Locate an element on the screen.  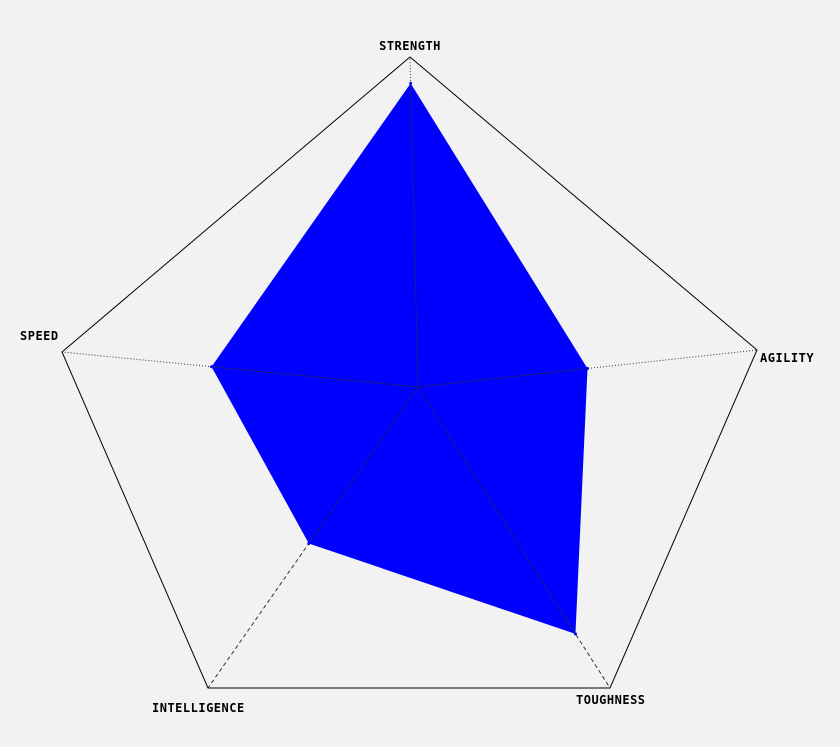
data-point-strength is located at coordinates (411, 83).